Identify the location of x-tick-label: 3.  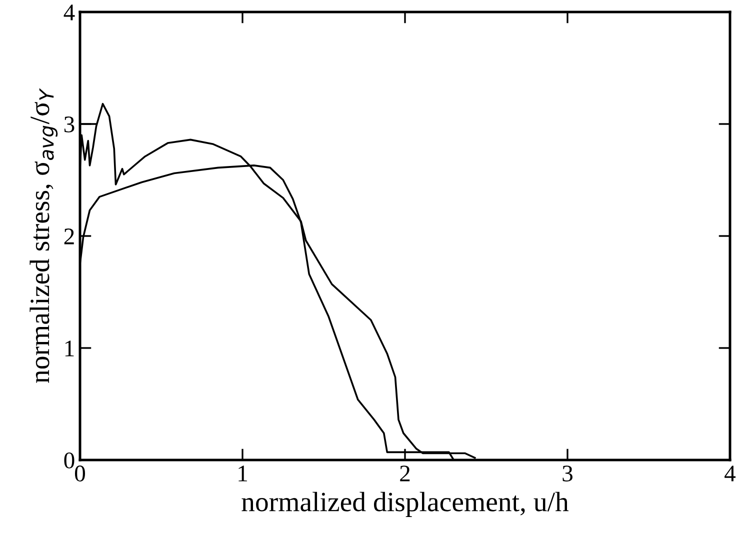
(567, 474).